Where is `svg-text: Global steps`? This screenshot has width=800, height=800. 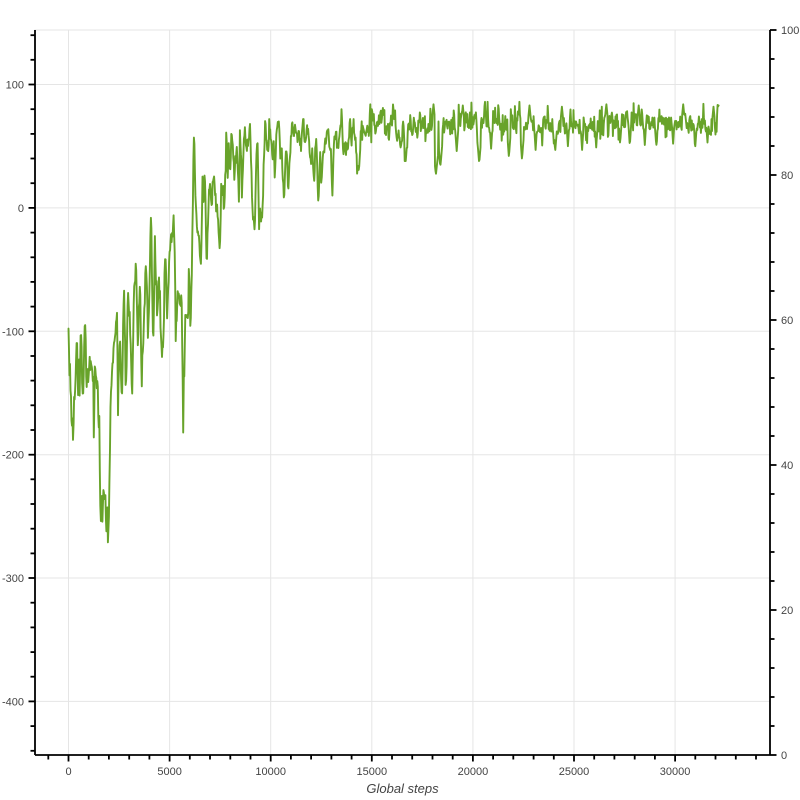 svg-text: Global steps is located at coordinates (402, 788).